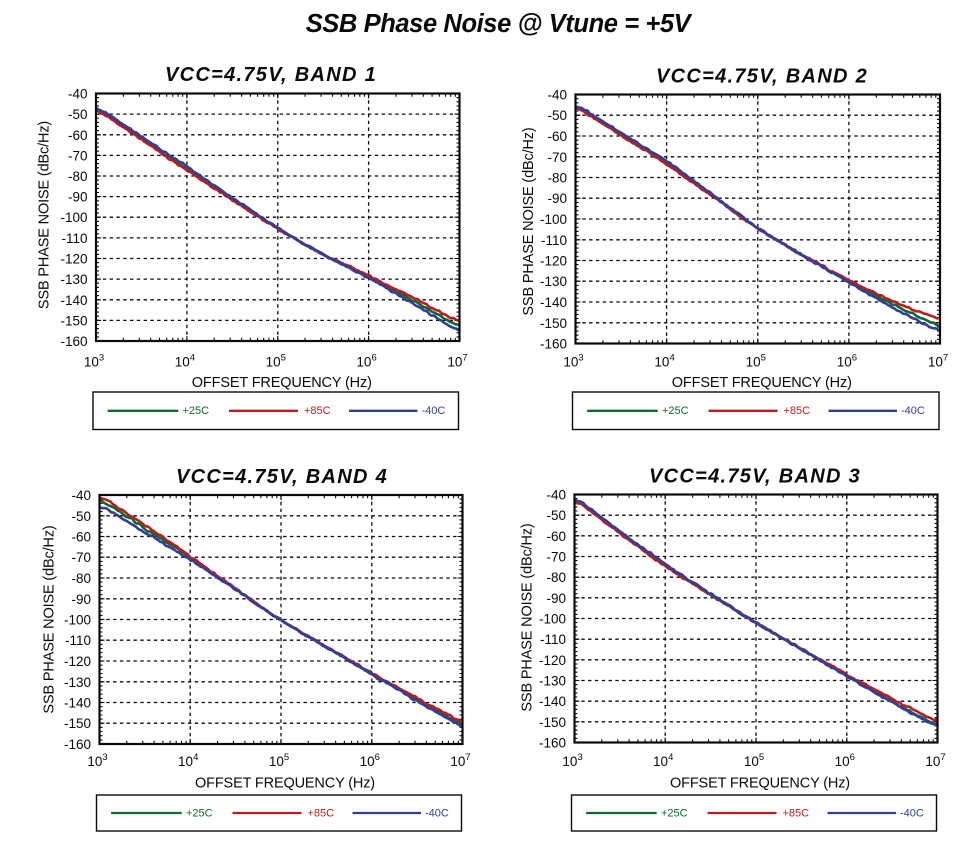 The width and height of the screenshot is (969, 860). Describe the element at coordinates (271, 75) in the screenshot. I see `svg-text: VCC=4.75V, BAND 1` at that location.